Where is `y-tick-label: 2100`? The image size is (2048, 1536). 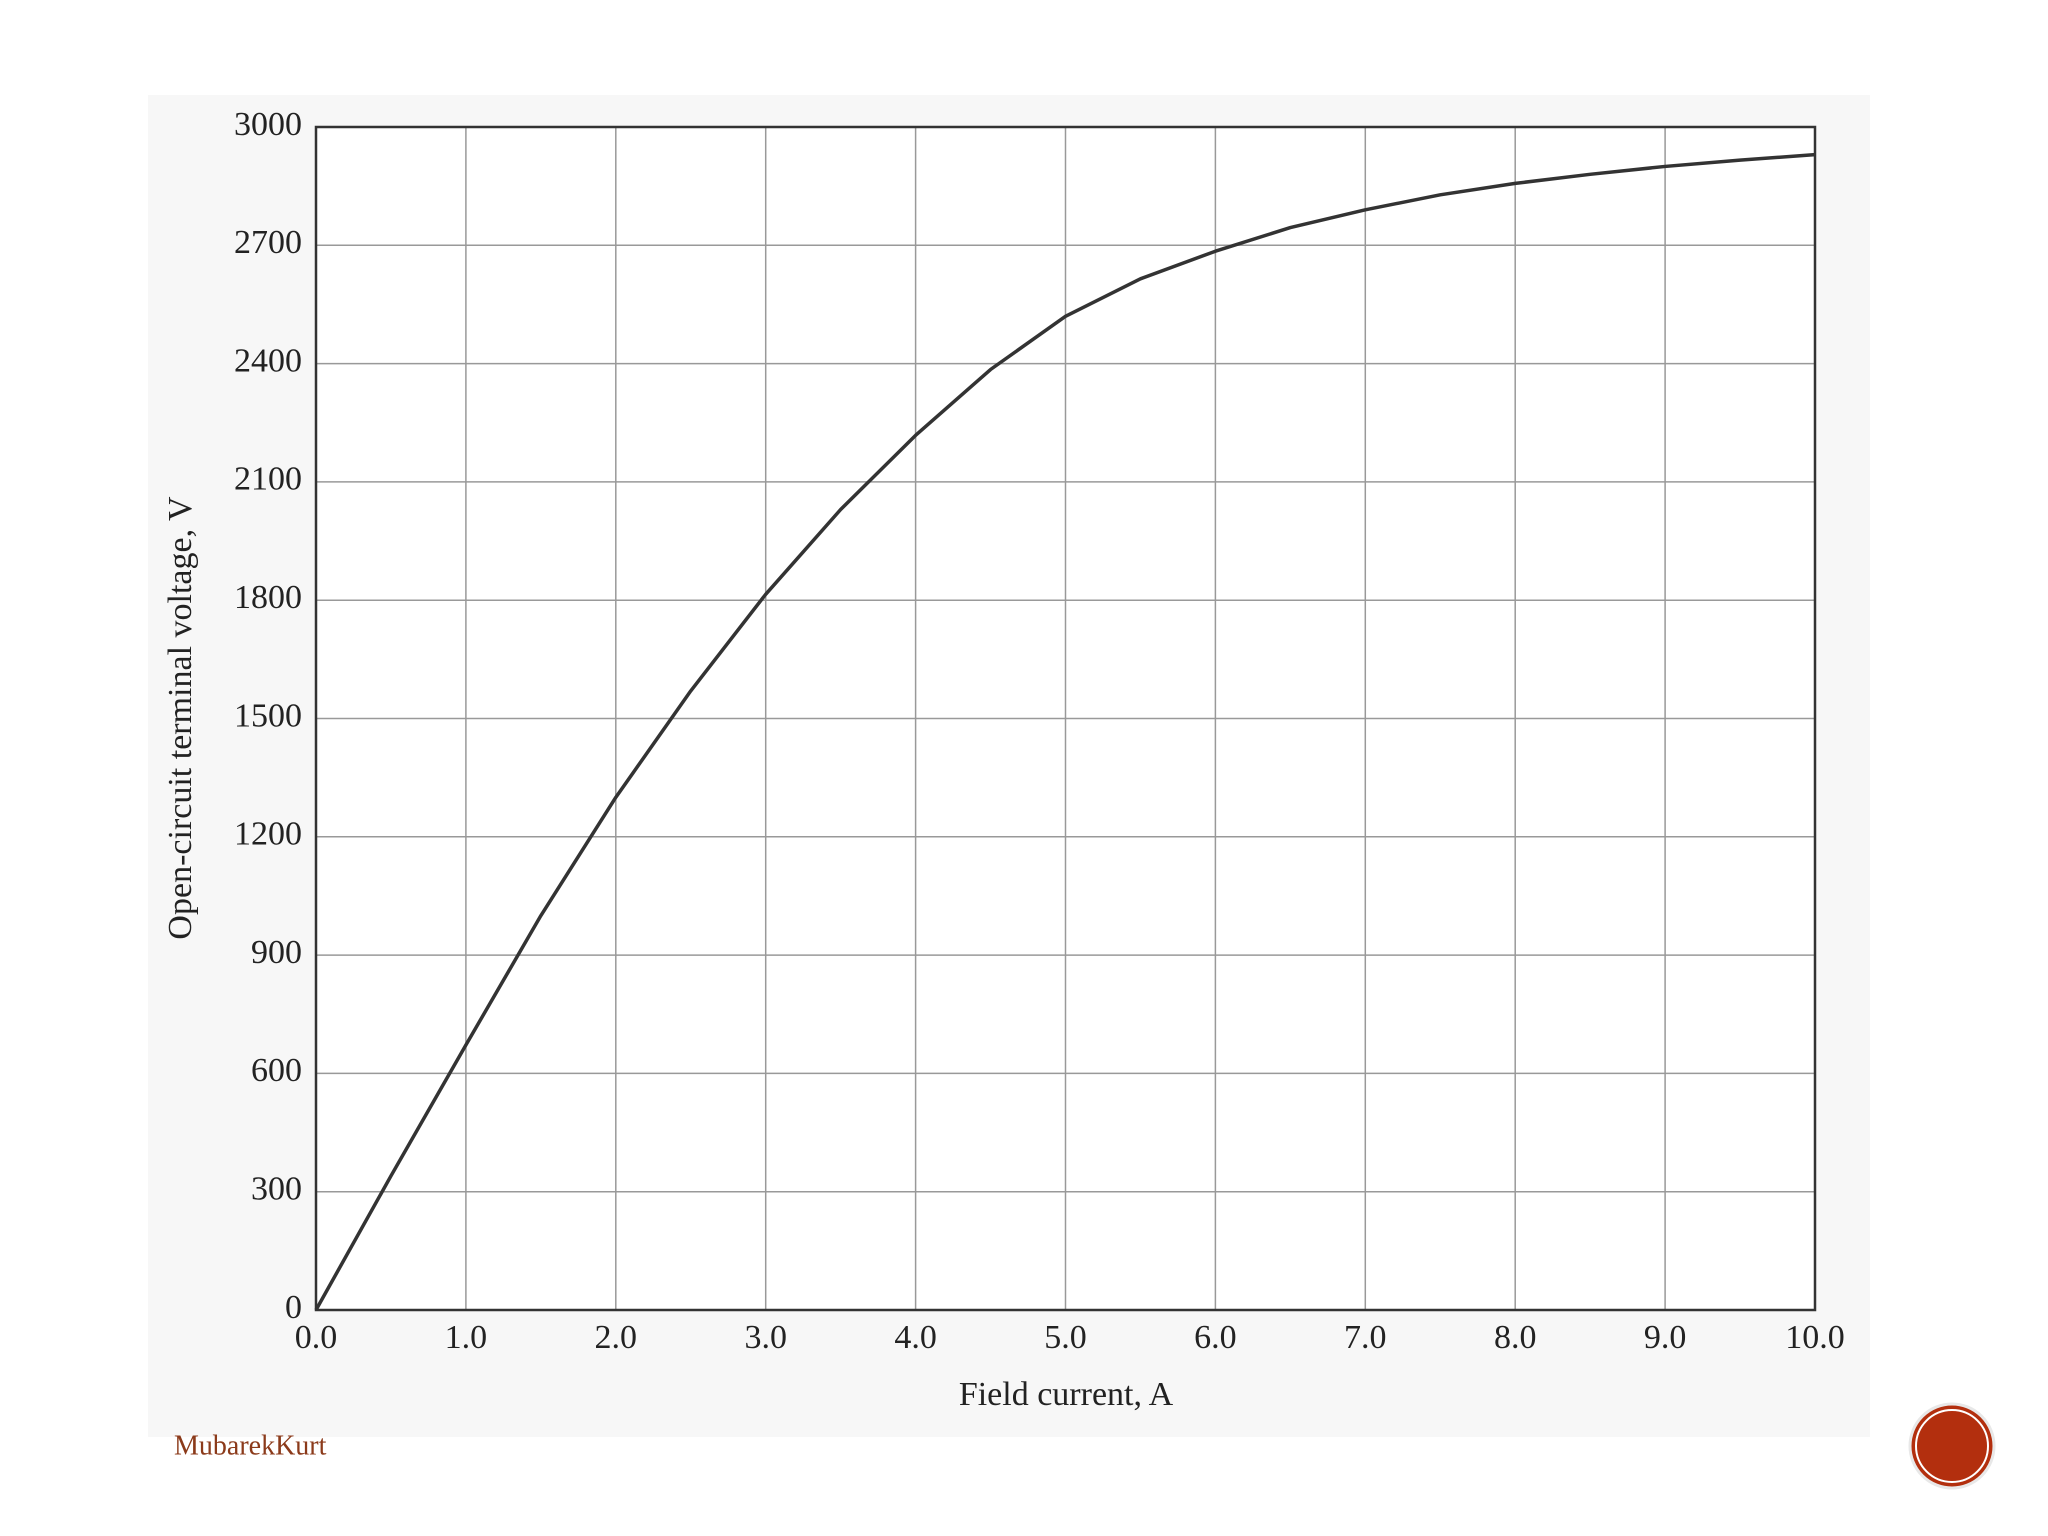 y-tick-label: 2100 is located at coordinates (268, 479).